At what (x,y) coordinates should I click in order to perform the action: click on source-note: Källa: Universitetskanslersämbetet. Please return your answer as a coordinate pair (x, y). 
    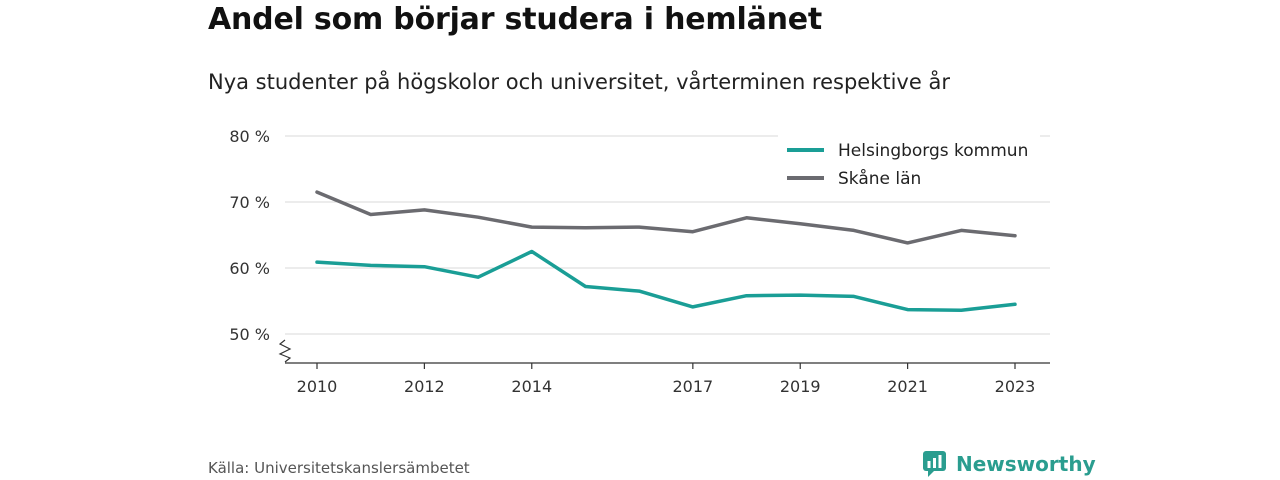
    Looking at the image, I should click on (339, 468).